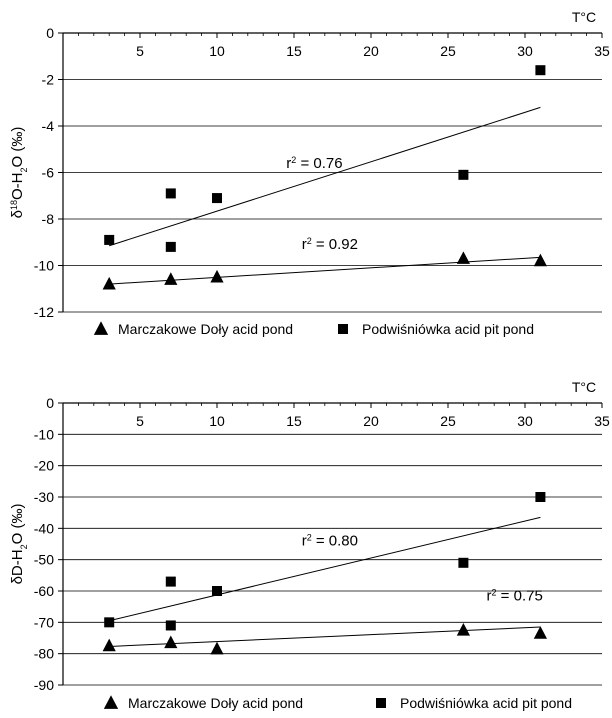  Describe the element at coordinates (515, 595) in the screenshot. I see `r2-annotation: r2 = 0.75` at that location.